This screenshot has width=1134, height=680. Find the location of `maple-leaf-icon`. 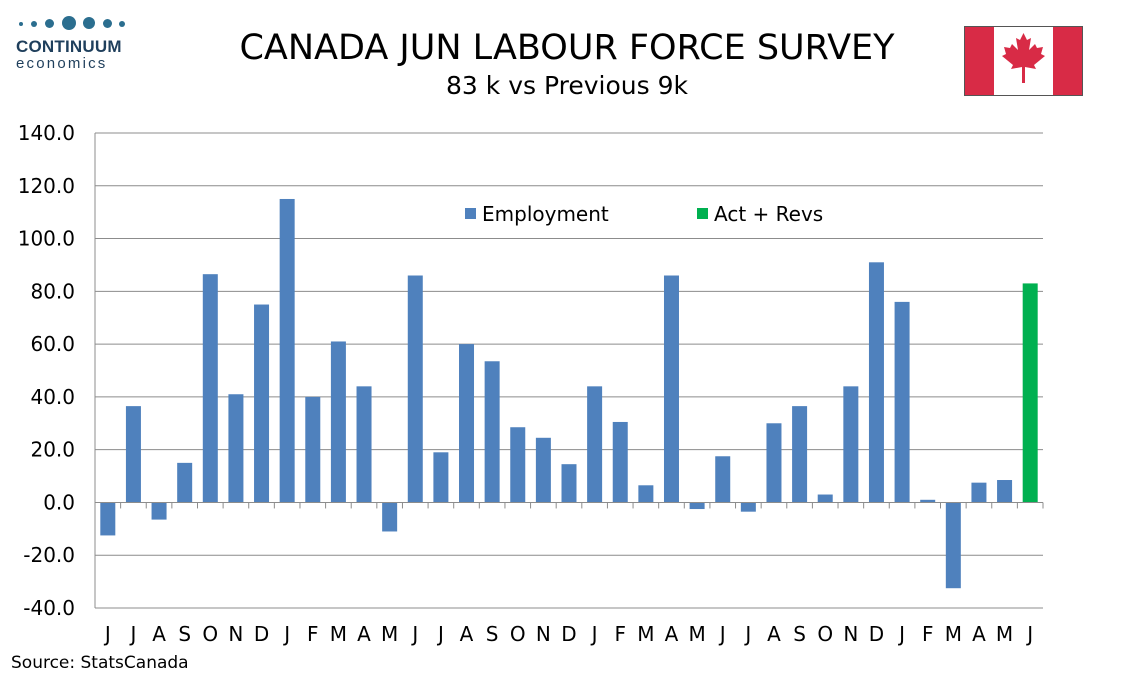

maple-leaf-icon is located at coordinates (1023, 58).